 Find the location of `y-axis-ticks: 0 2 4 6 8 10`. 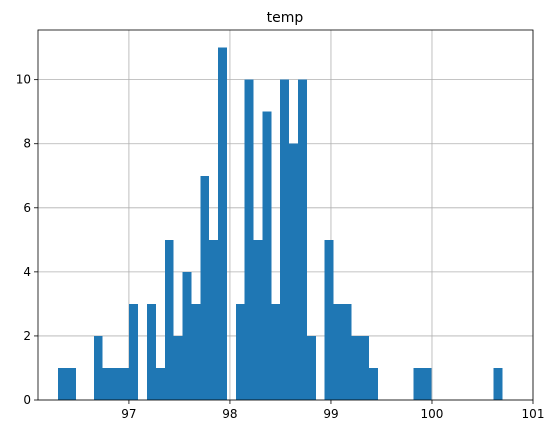

y-axis-ticks: 0 2 4 6 8 10 is located at coordinates (27, 240).